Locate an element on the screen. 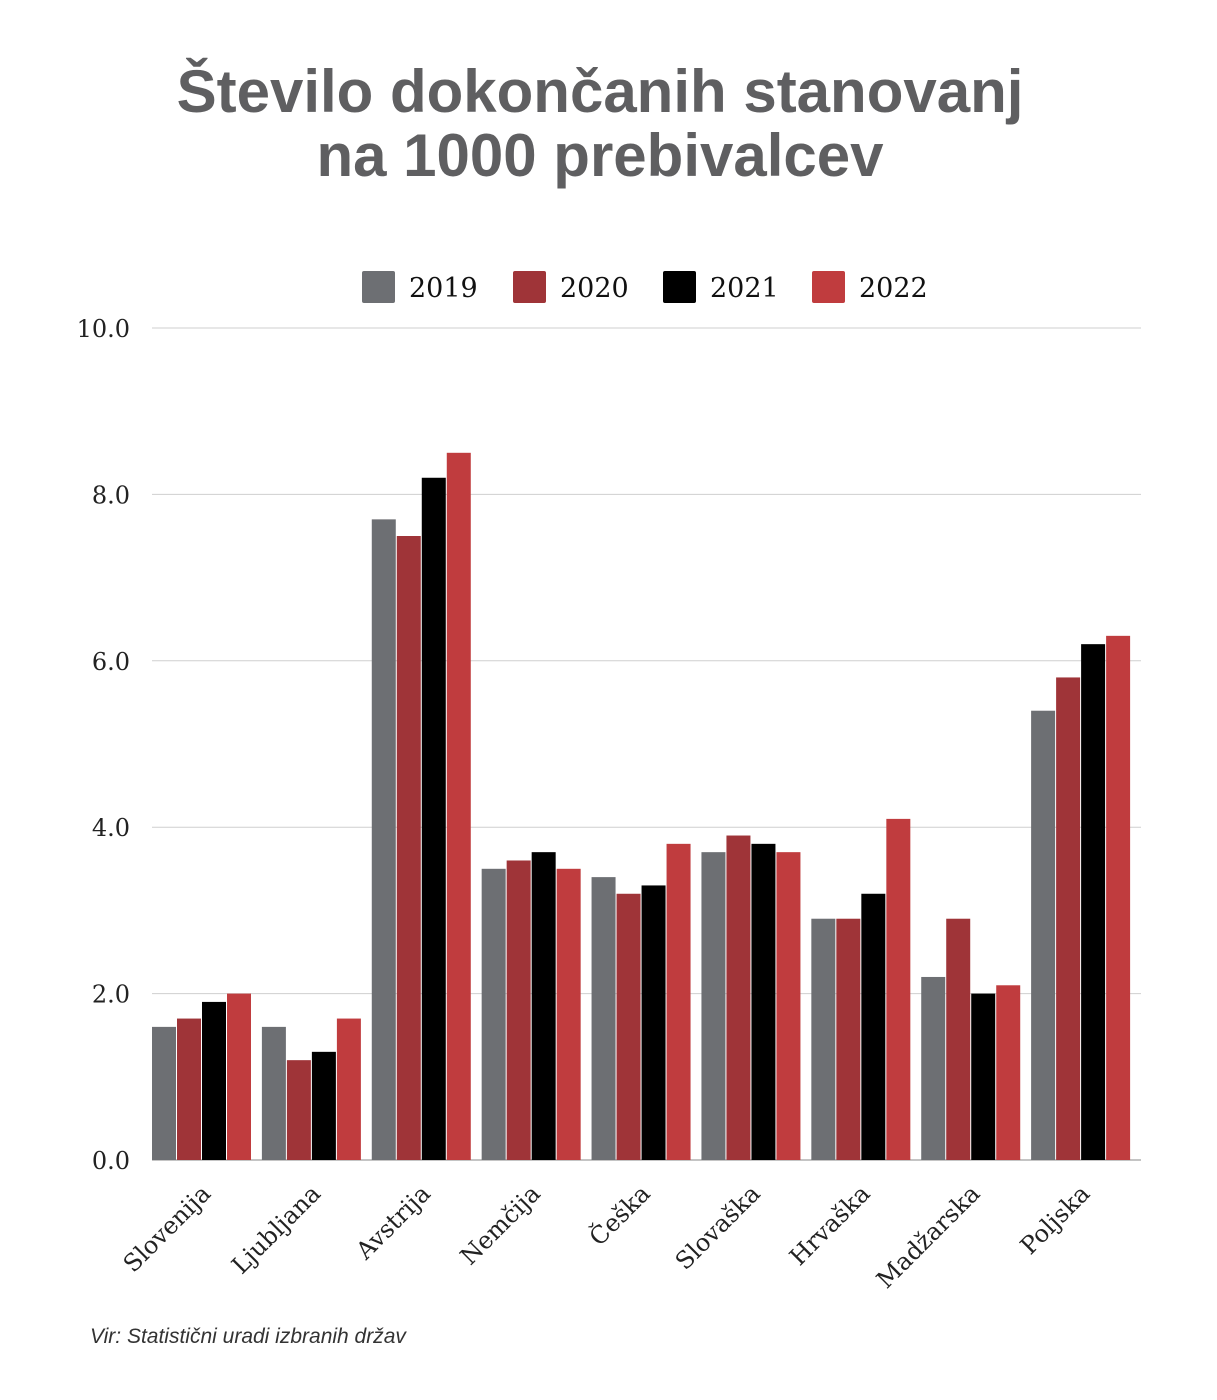 The width and height of the screenshot is (1217, 1400). legend-label-2019: 2019 is located at coordinates (443, 288).